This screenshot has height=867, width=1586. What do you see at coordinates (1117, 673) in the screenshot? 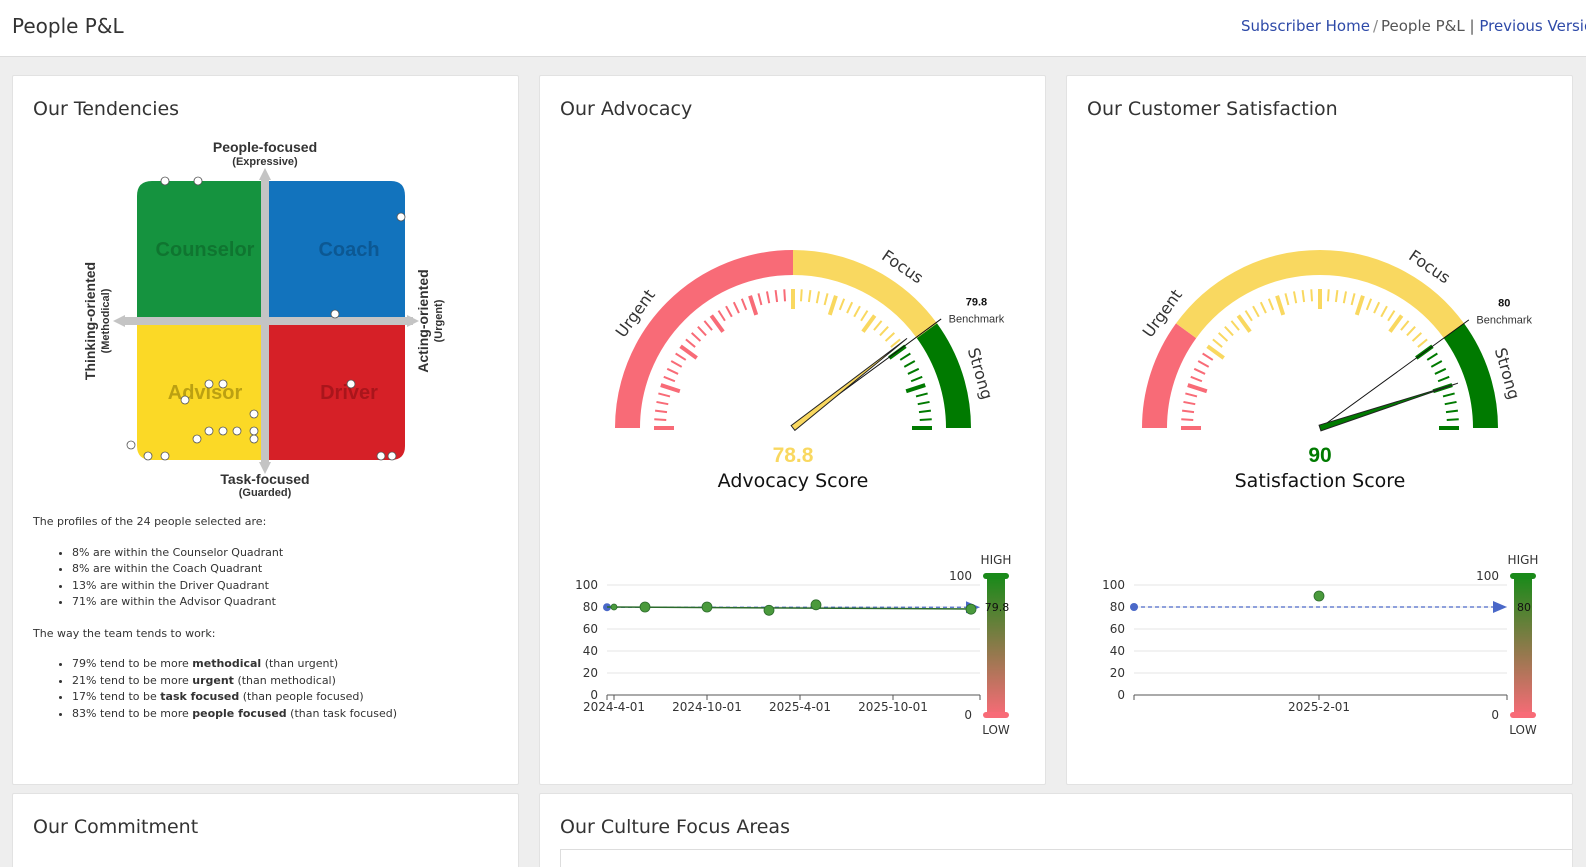
I see `trend-y-tick-label: 20` at bounding box center [1117, 673].